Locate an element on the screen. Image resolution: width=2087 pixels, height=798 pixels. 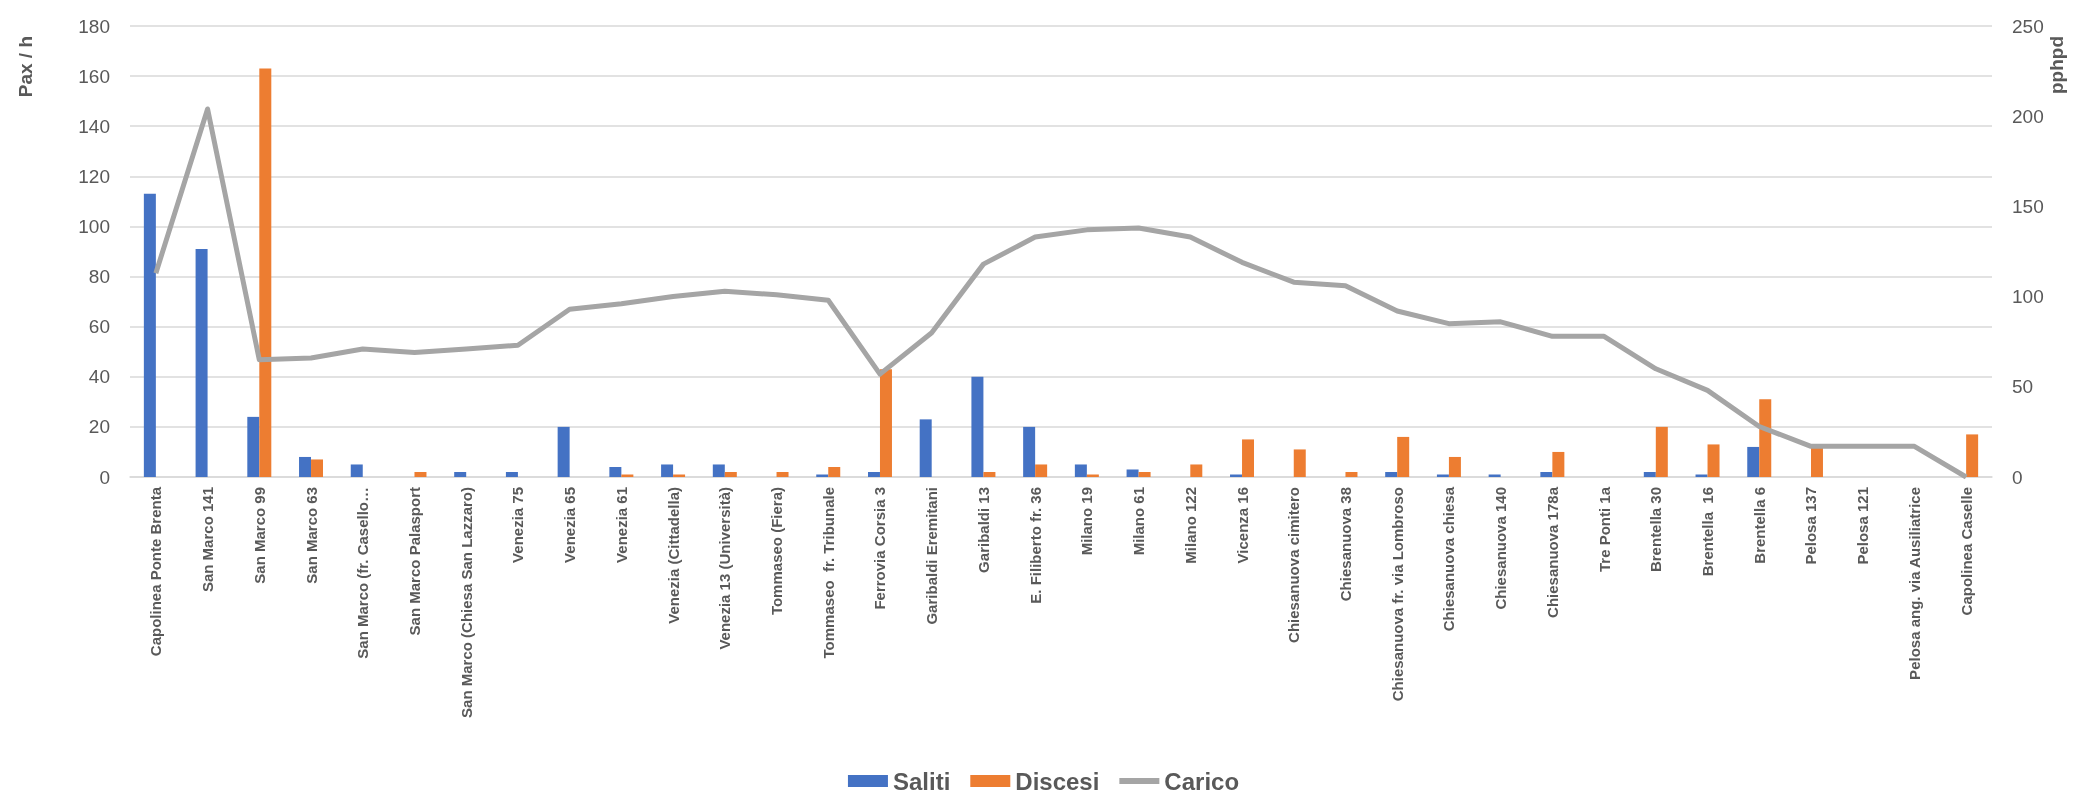
x-tick-label: Venezia 75 is located at coordinates (518, 525).